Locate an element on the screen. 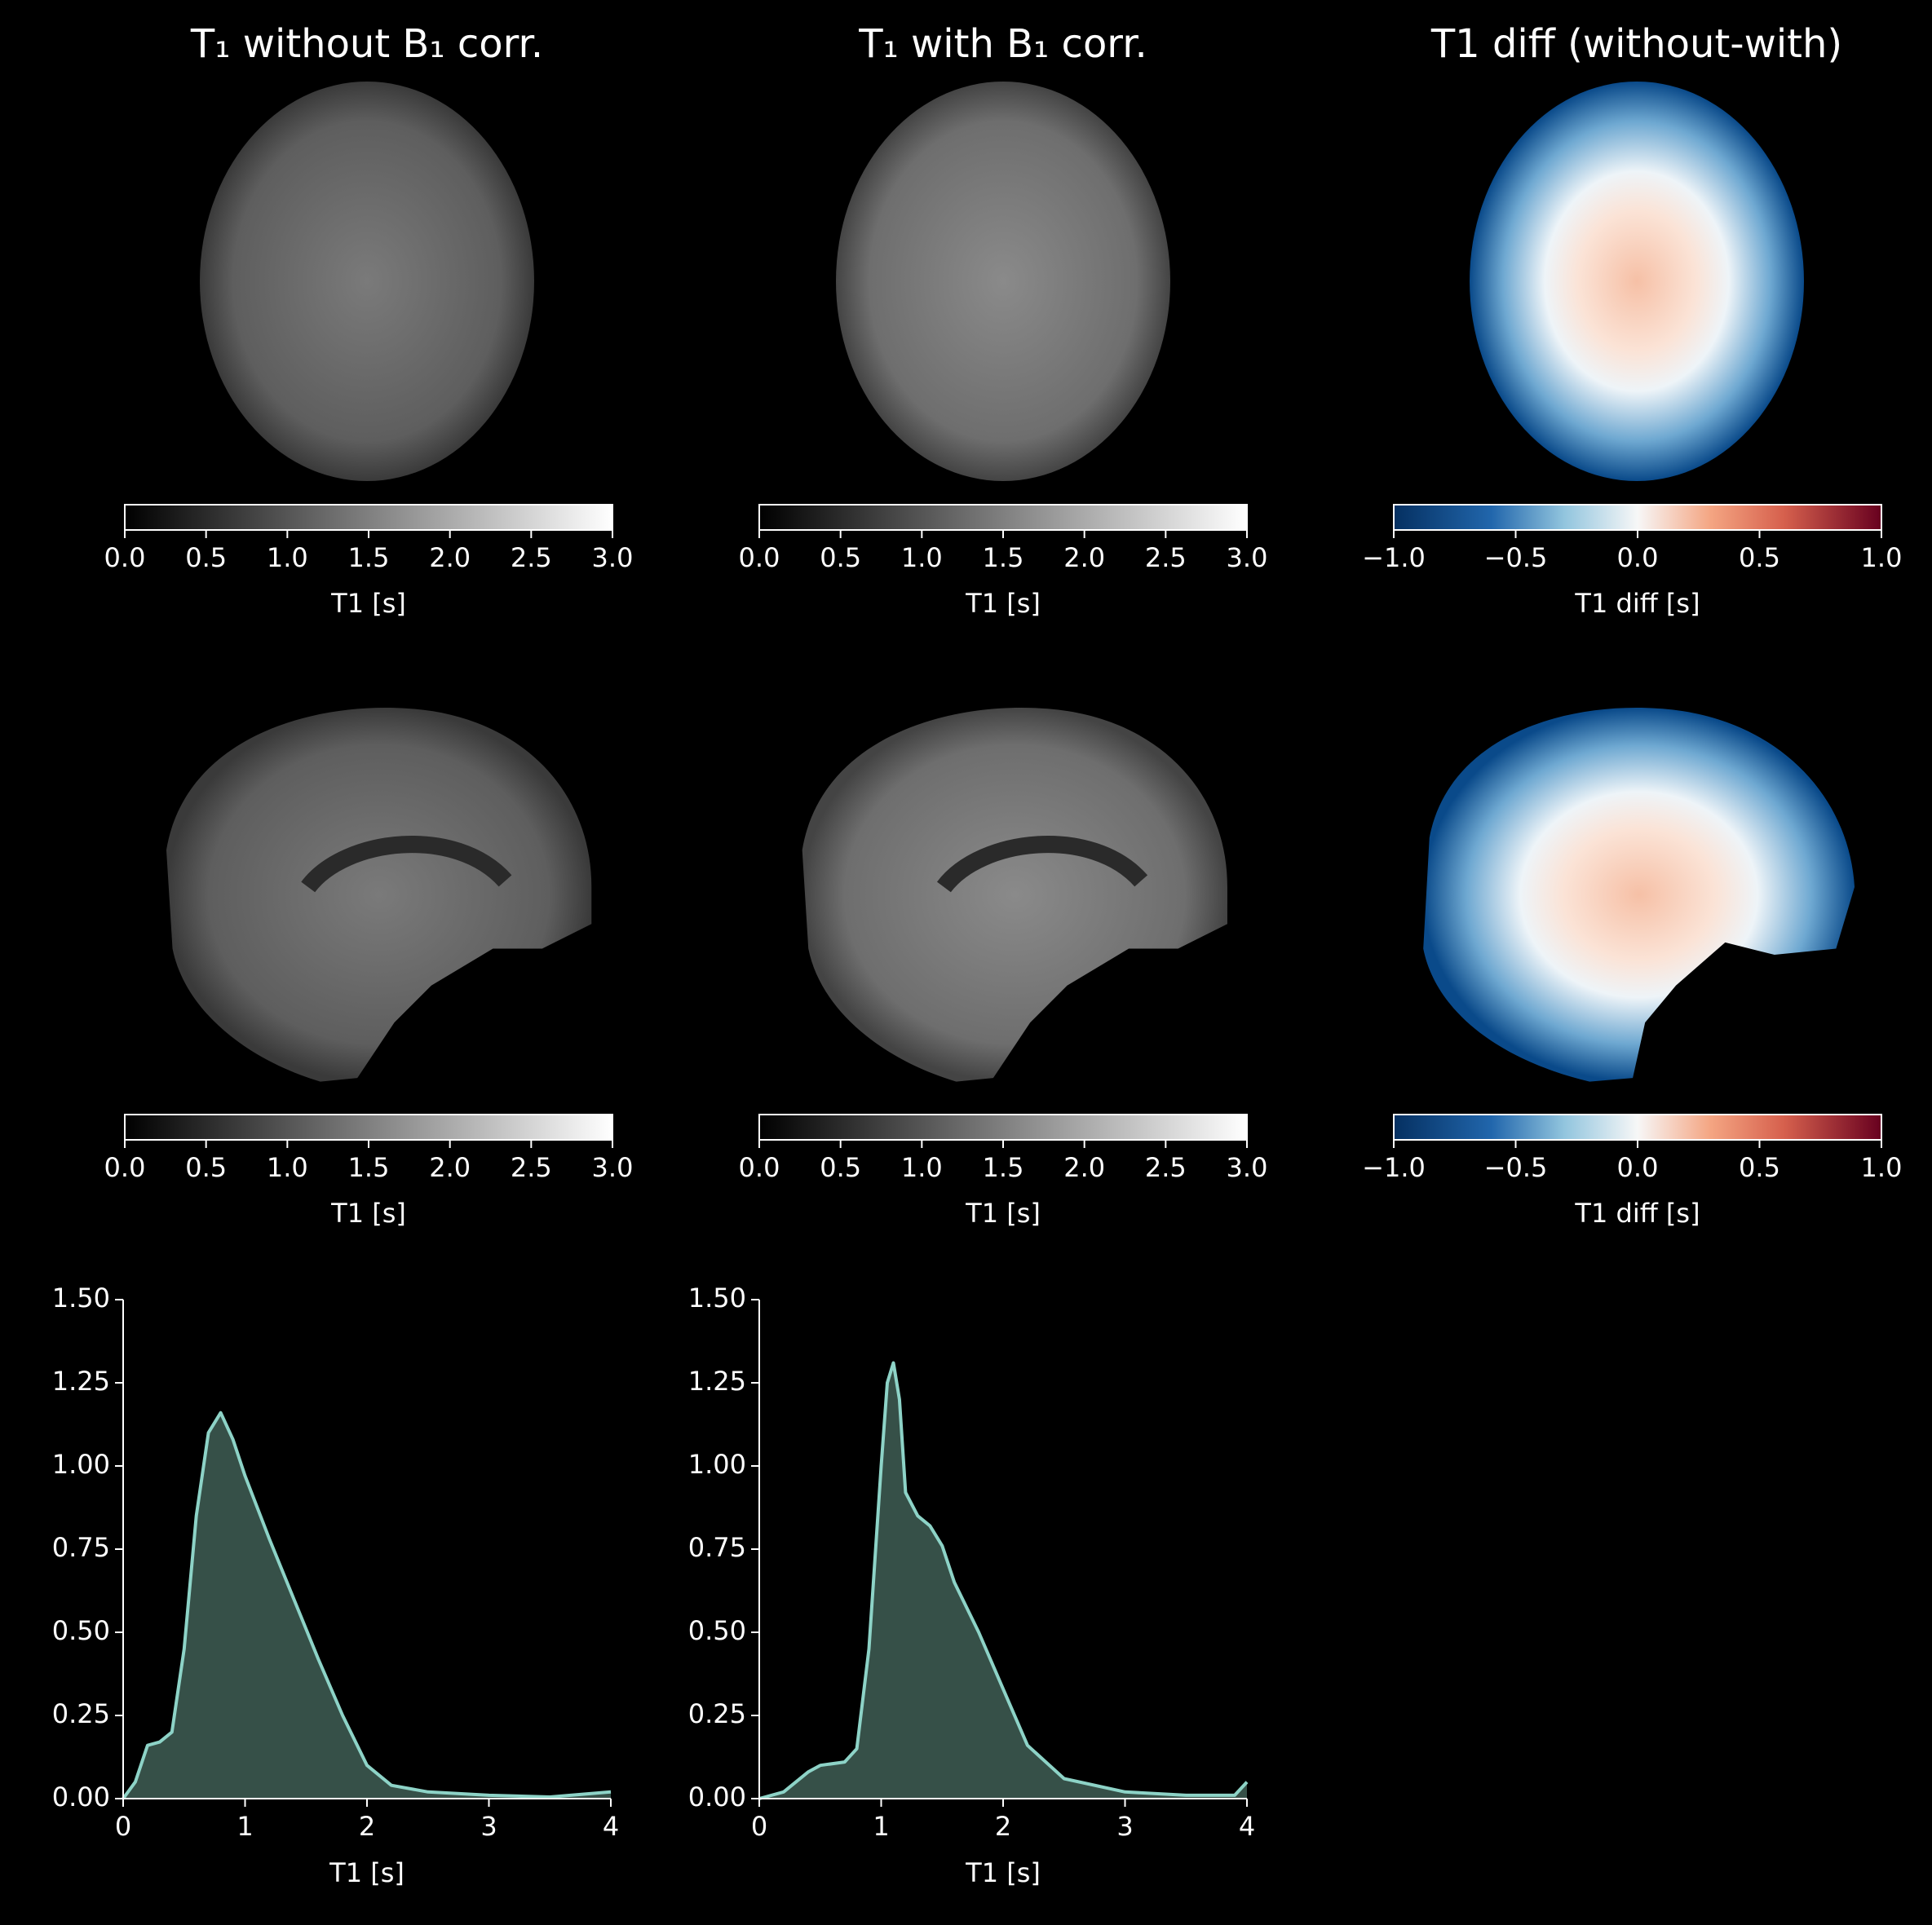 The image size is (1932, 1925). panel-title: T₁ with B₁ corr. is located at coordinates (1003, 44).